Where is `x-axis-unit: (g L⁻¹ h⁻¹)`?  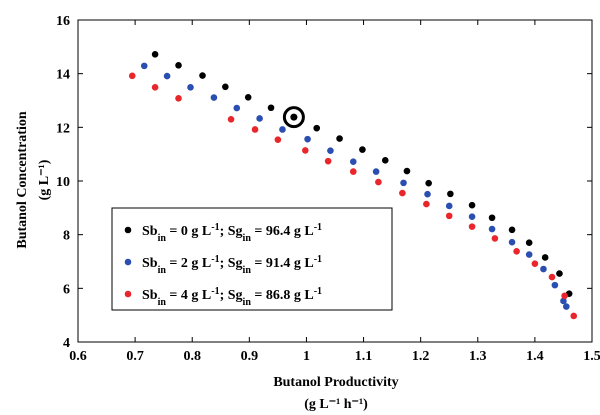 x-axis-unit: (g L⁻¹ h⁻¹) is located at coordinates (336, 404).